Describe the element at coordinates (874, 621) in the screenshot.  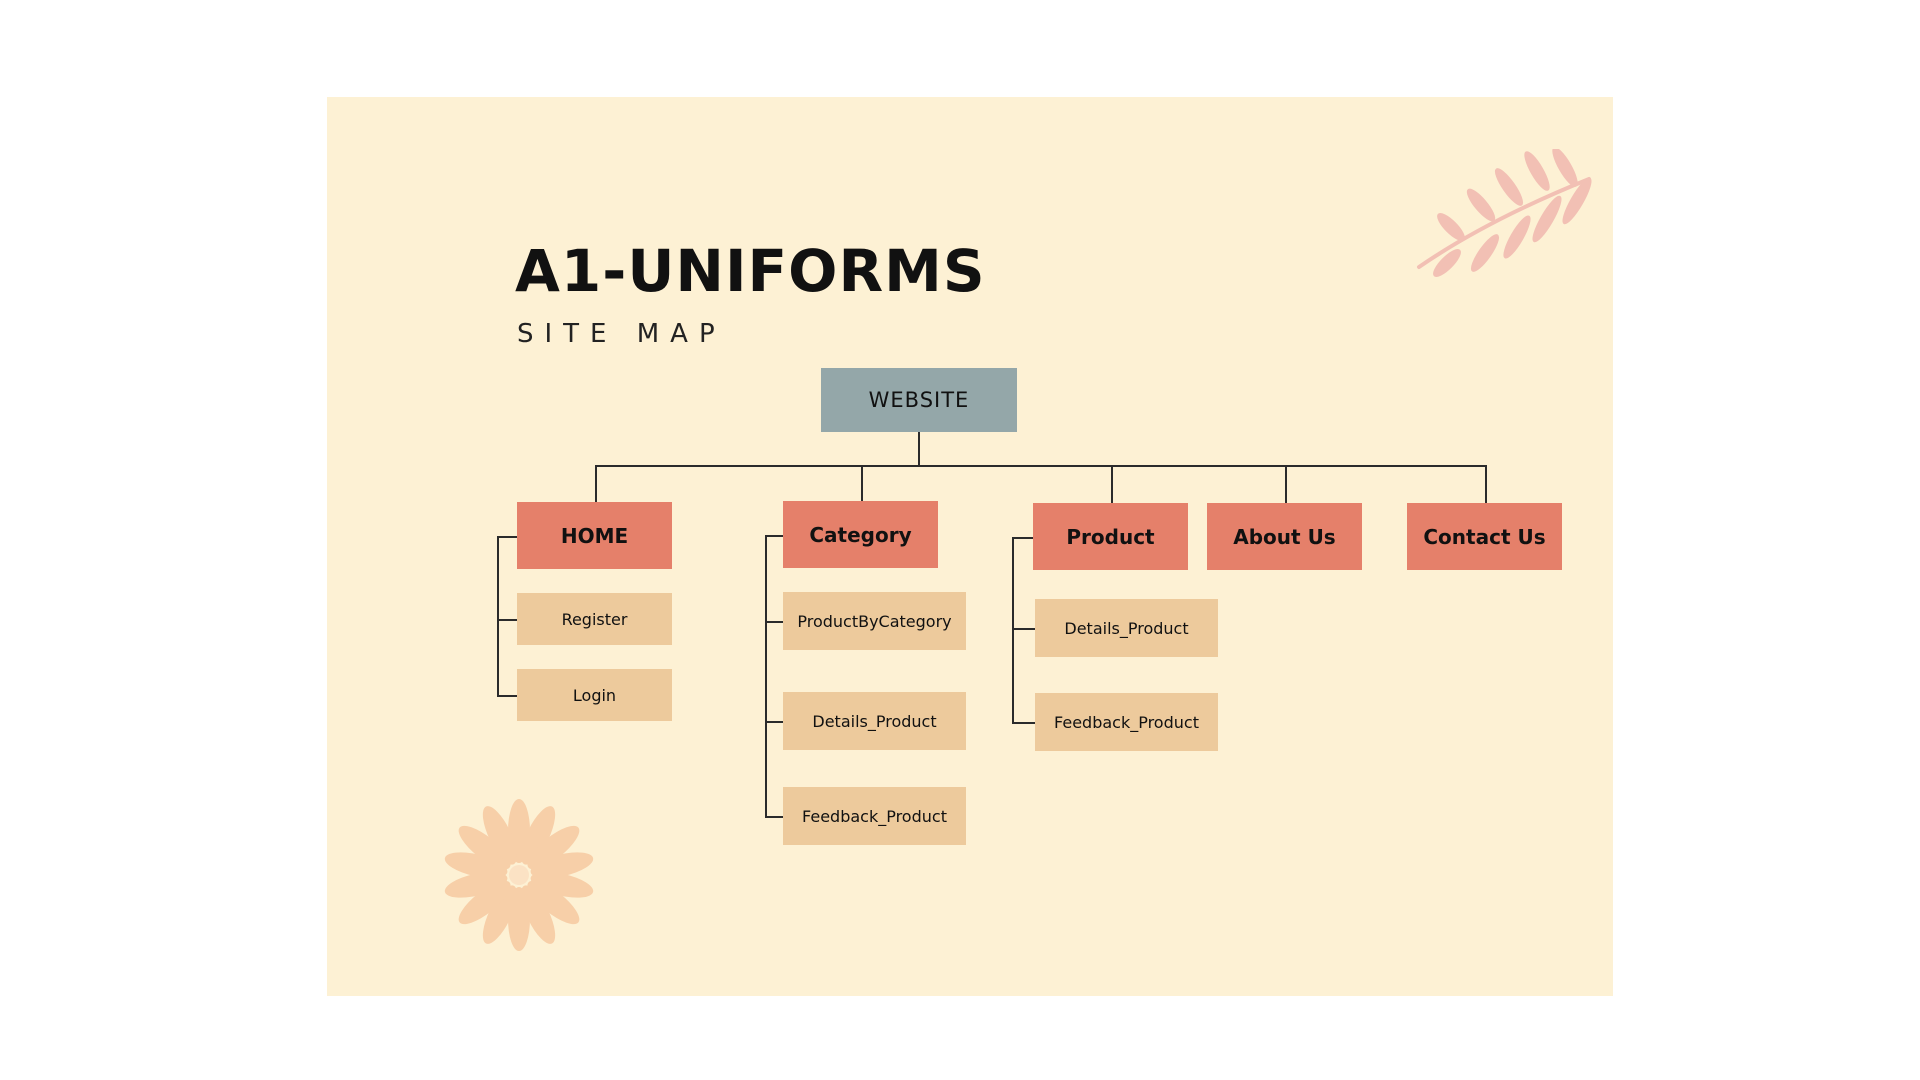
I see `page-node: ProductByCategory` at that location.